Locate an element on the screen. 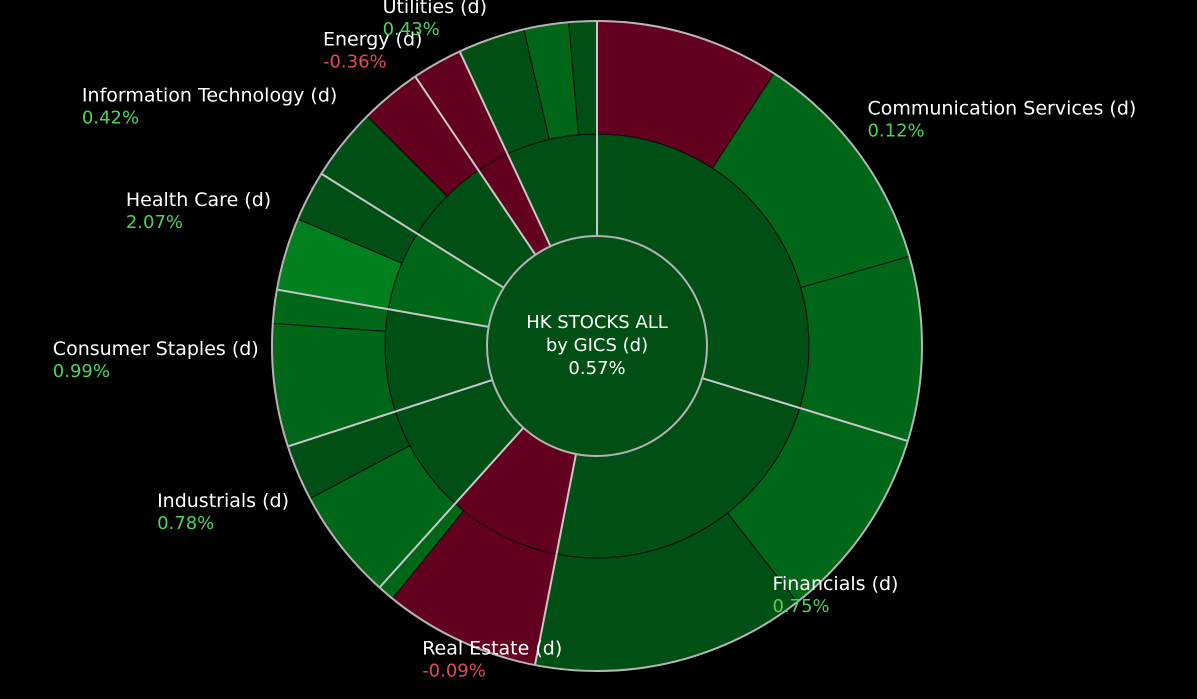 The image size is (1197, 699). center-total-change: 0.57% is located at coordinates (596, 368).